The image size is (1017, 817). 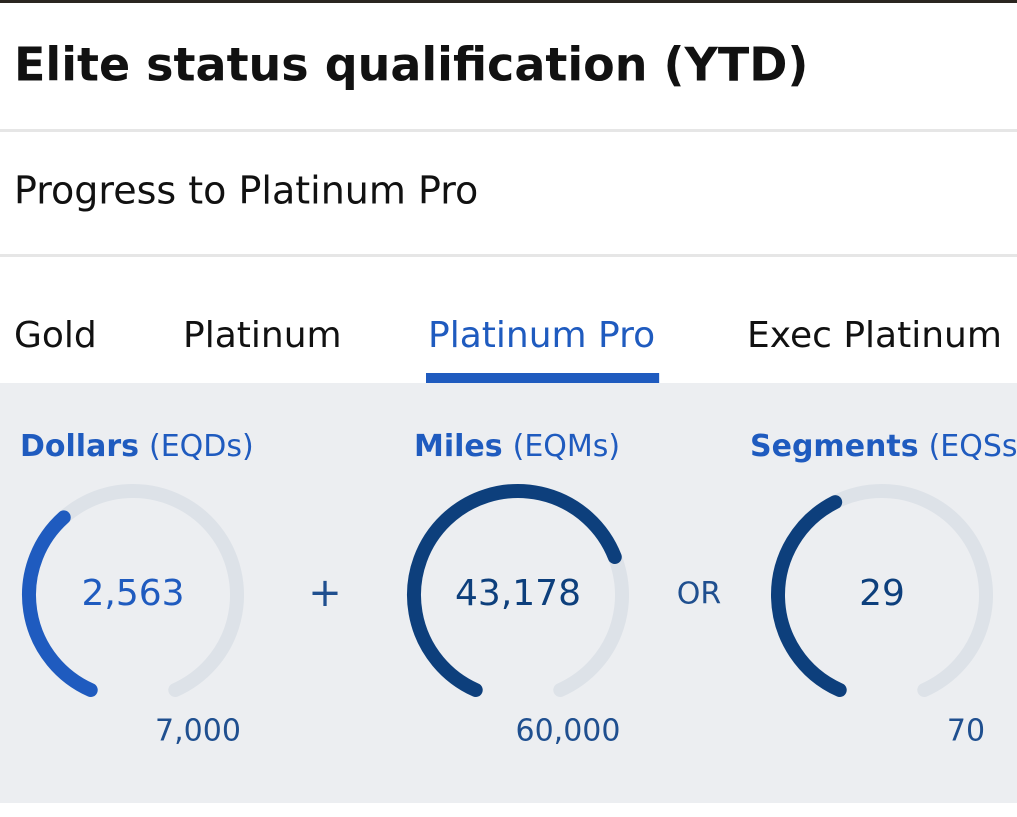 What do you see at coordinates (541, 335) in the screenshot?
I see `tab: Platinum Pro` at bounding box center [541, 335].